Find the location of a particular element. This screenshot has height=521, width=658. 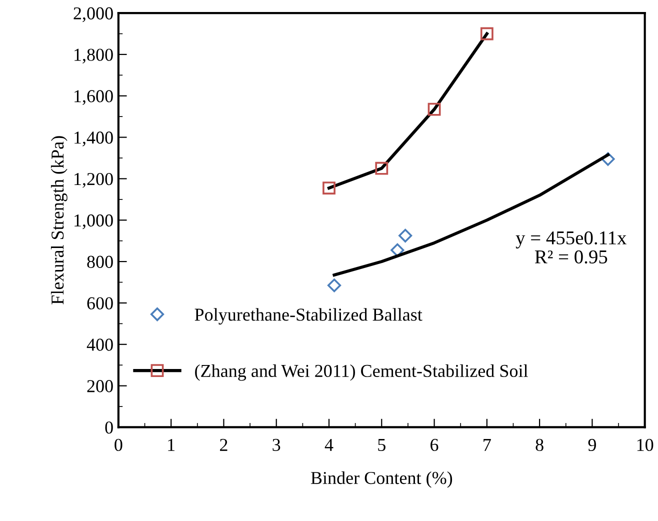

y-tick-label: 1,800 is located at coordinates (93, 56).